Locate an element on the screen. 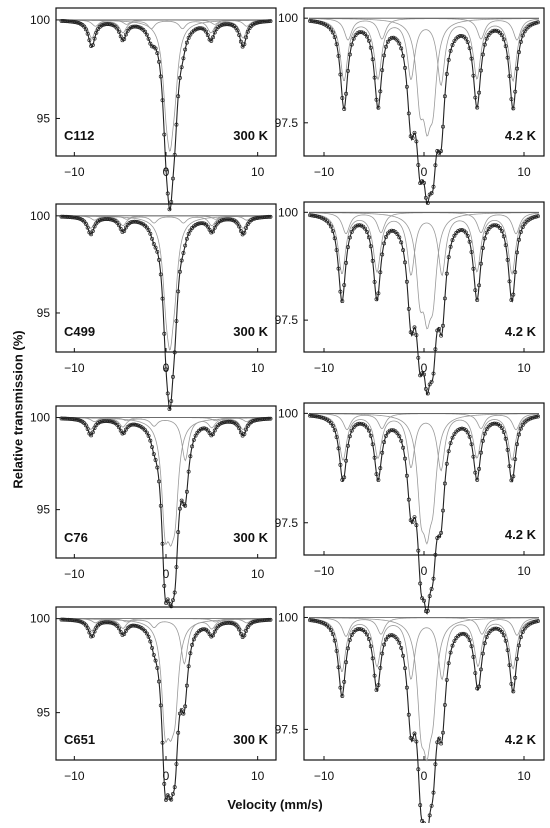 Image resolution: width=550 pixels, height=828 pixels. temperature-label: 300 K is located at coordinates (250, 739).